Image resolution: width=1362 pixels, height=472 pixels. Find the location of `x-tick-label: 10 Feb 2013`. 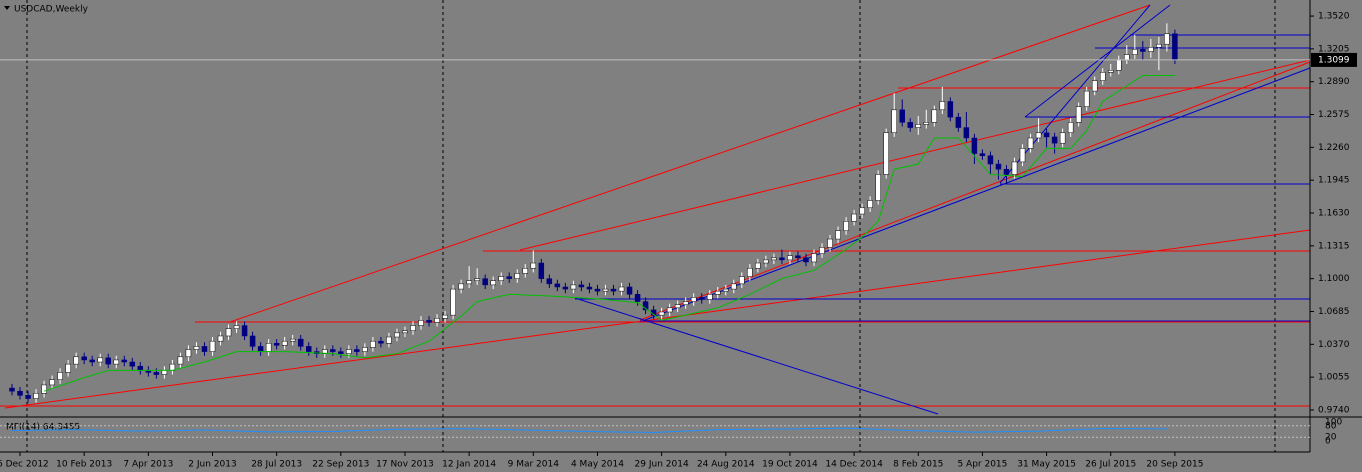

x-tick-label: 10 Feb 2013 is located at coordinates (84, 465).